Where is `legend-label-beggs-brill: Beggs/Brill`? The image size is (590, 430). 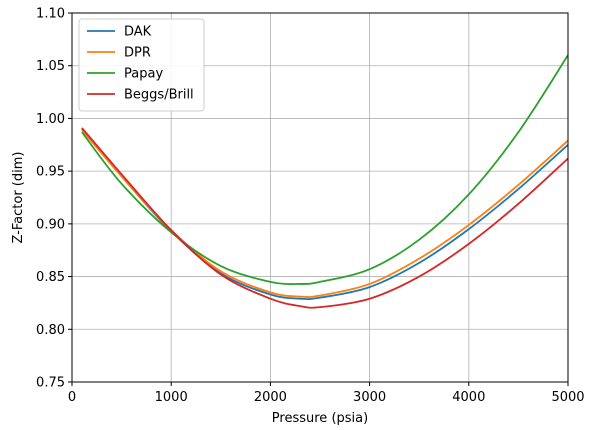 legend-label-beggs-brill: Beggs/Brill is located at coordinates (159, 95).